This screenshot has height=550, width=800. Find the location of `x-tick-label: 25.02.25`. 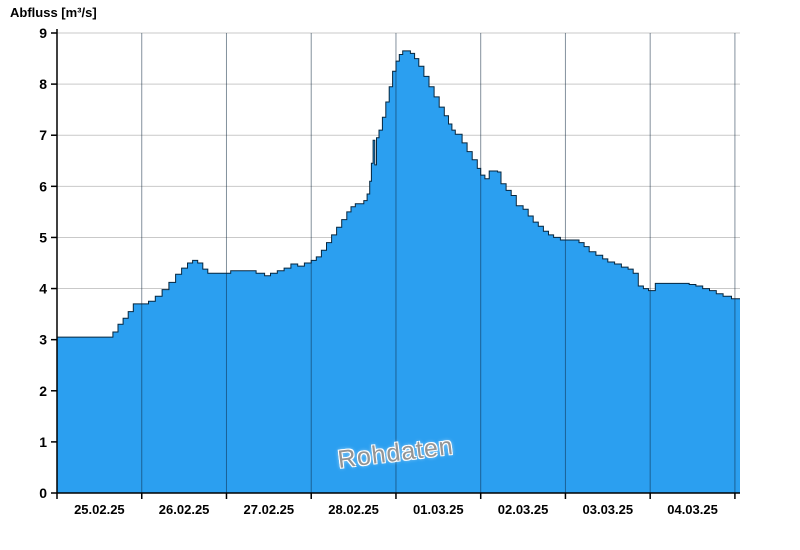

x-tick-label: 25.02.25 is located at coordinates (99, 509).